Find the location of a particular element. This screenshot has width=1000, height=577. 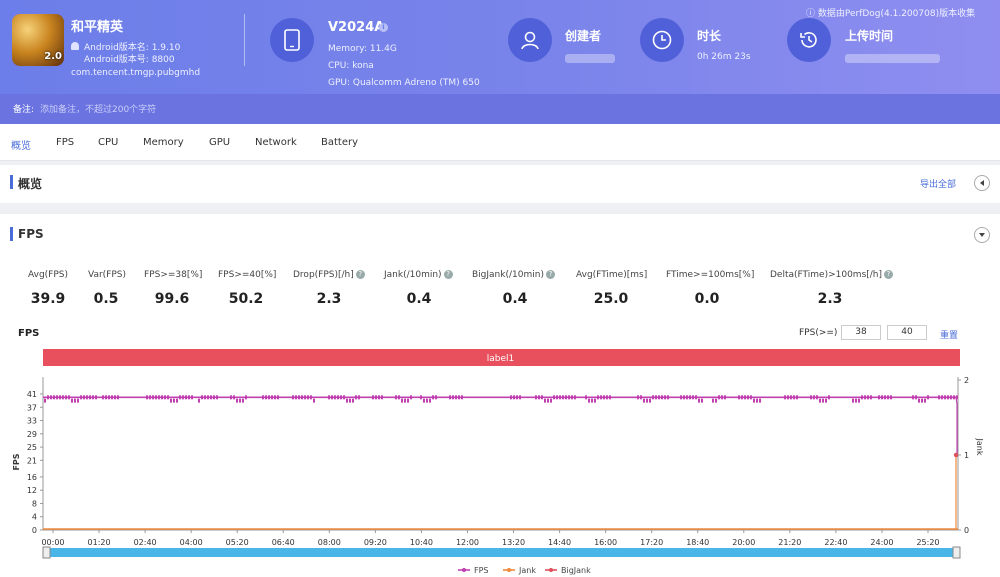

tab-memory: Memory is located at coordinates (163, 142).